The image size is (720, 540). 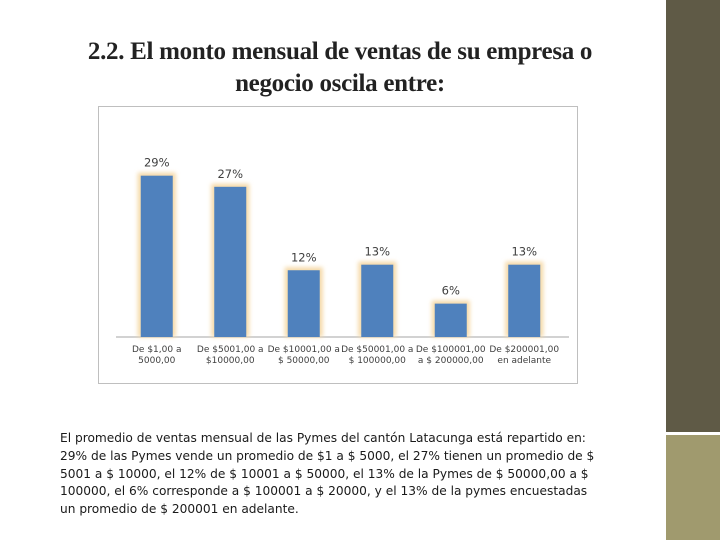 I want to click on category-label-1-line-1: De $1,00 a, so click(x=156, y=350).